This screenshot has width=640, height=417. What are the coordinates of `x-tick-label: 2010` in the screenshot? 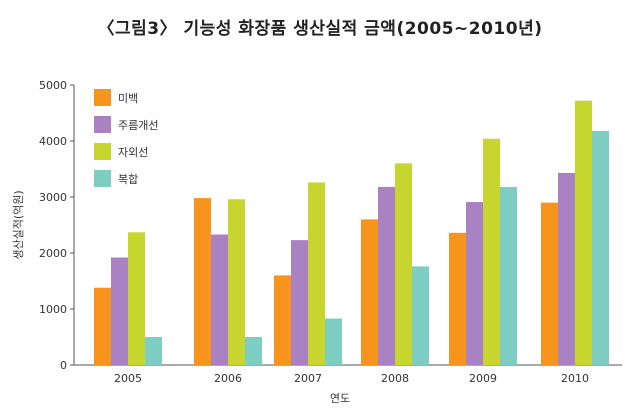 It's located at (575, 378).